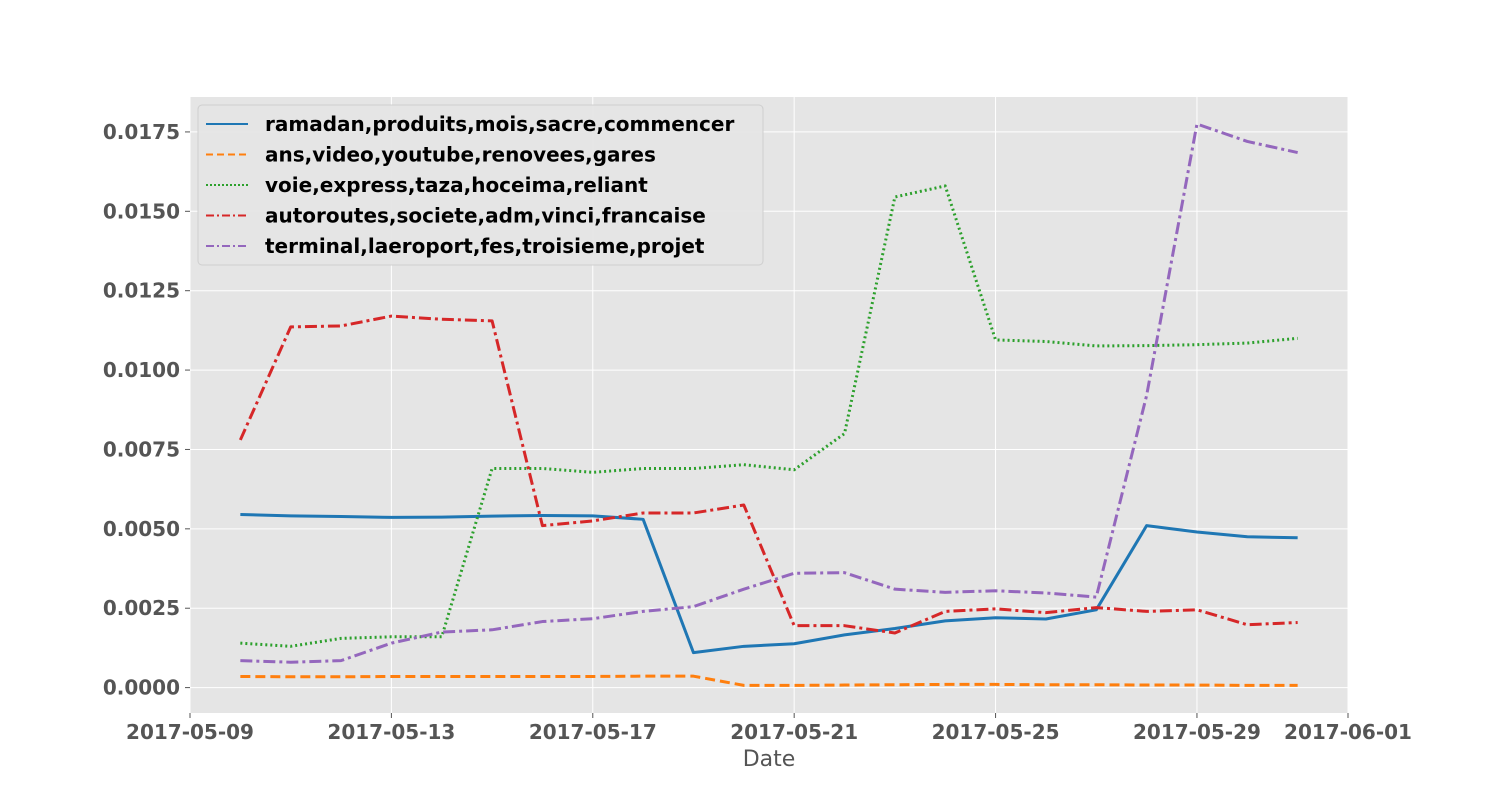 This screenshot has width=1500, height=800. What do you see at coordinates (141, 291) in the screenshot?
I see `y-tick-label: 0.0125` at bounding box center [141, 291].